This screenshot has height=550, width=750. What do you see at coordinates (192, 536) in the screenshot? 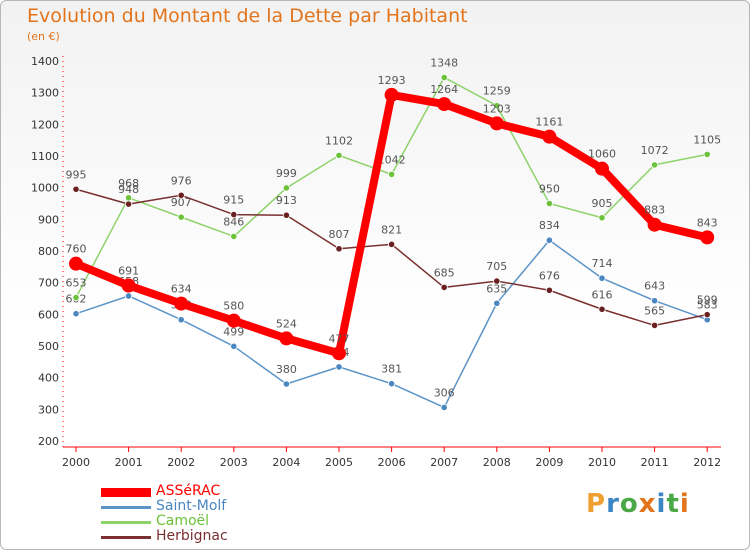
I see `legend-label-herbignac: Herbignac` at bounding box center [192, 536].